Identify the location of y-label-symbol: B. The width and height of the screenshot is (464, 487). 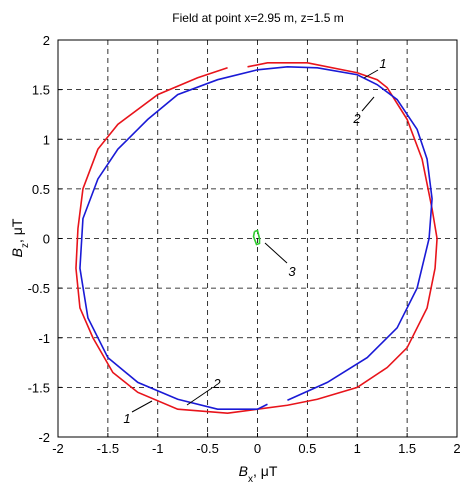
(17, 252).